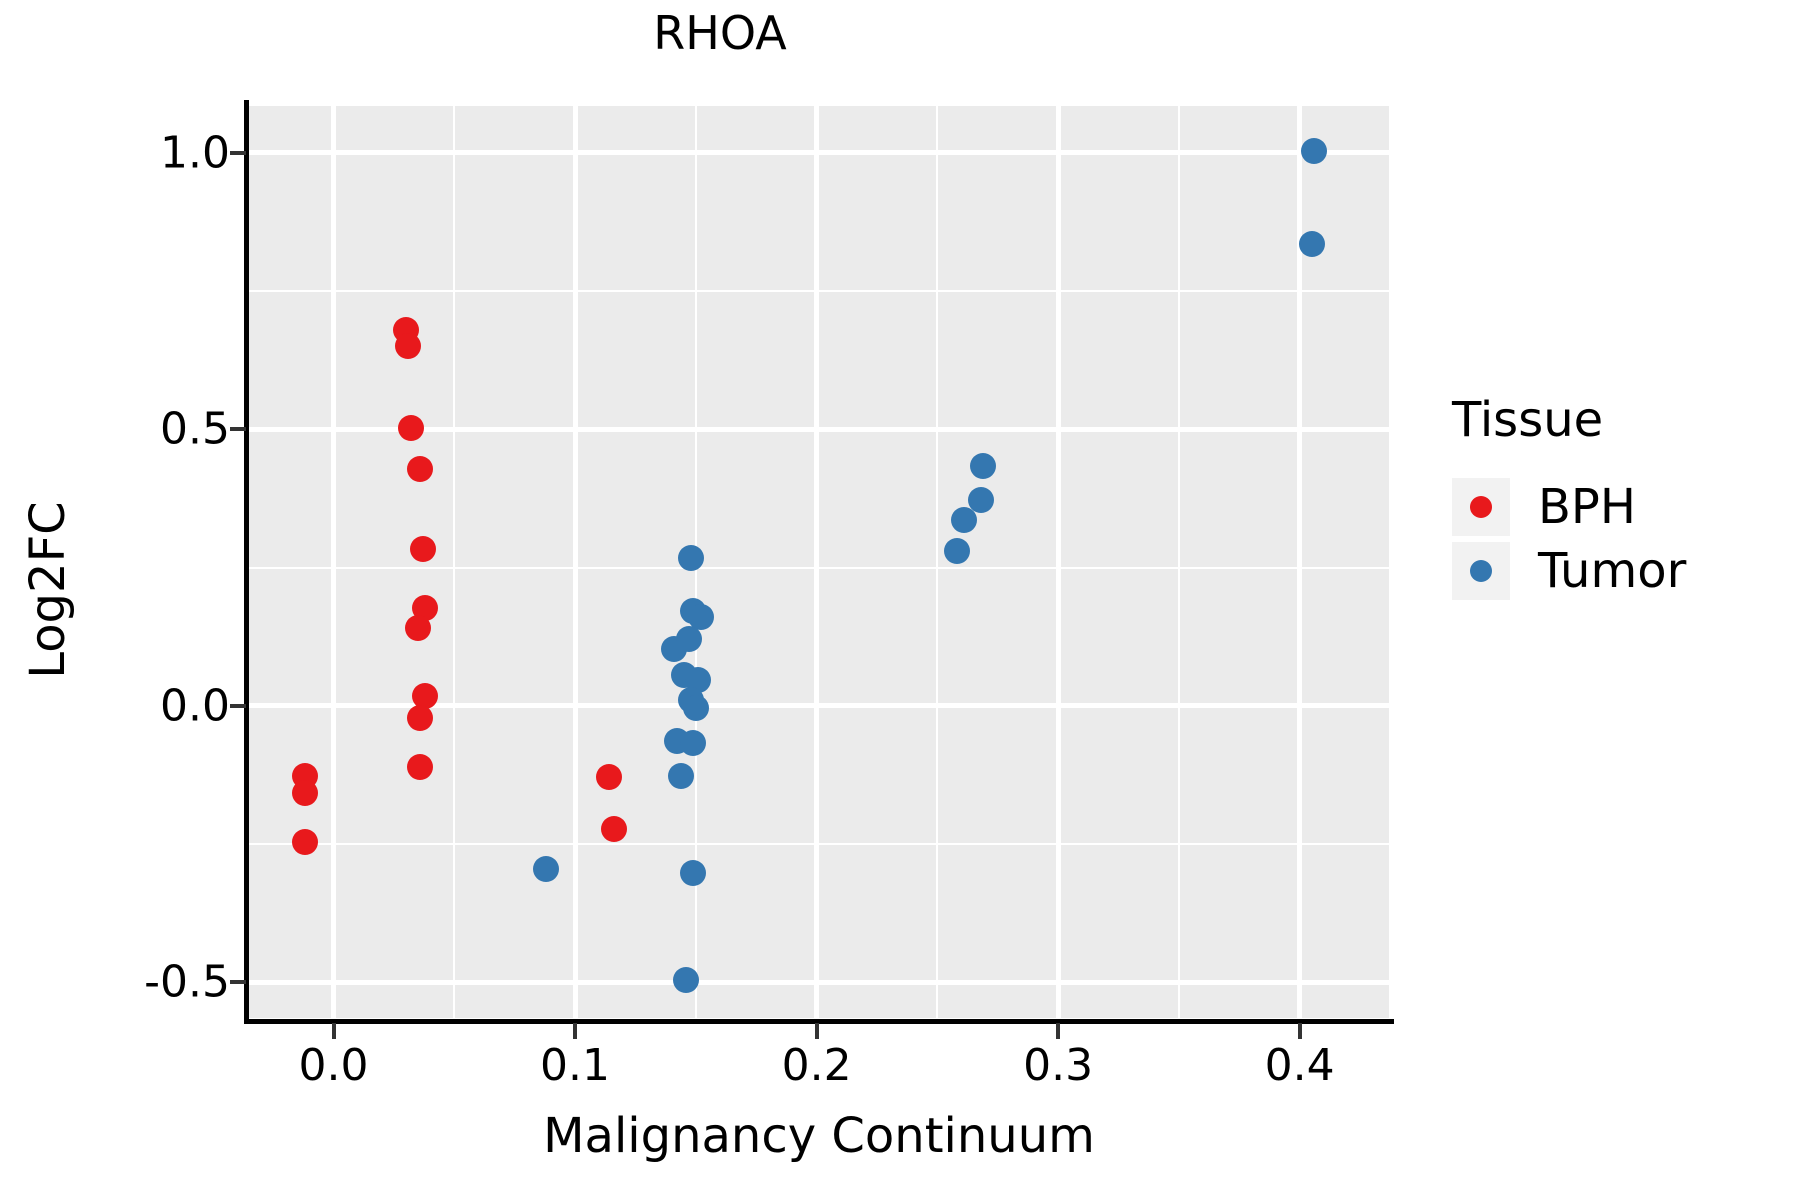 The height and width of the screenshot is (1200, 1800). What do you see at coordinates (1058, 1065) in the screenshot?
I see `x-axis-tick-label: 0.3` at bounding box center [1058, 1065].